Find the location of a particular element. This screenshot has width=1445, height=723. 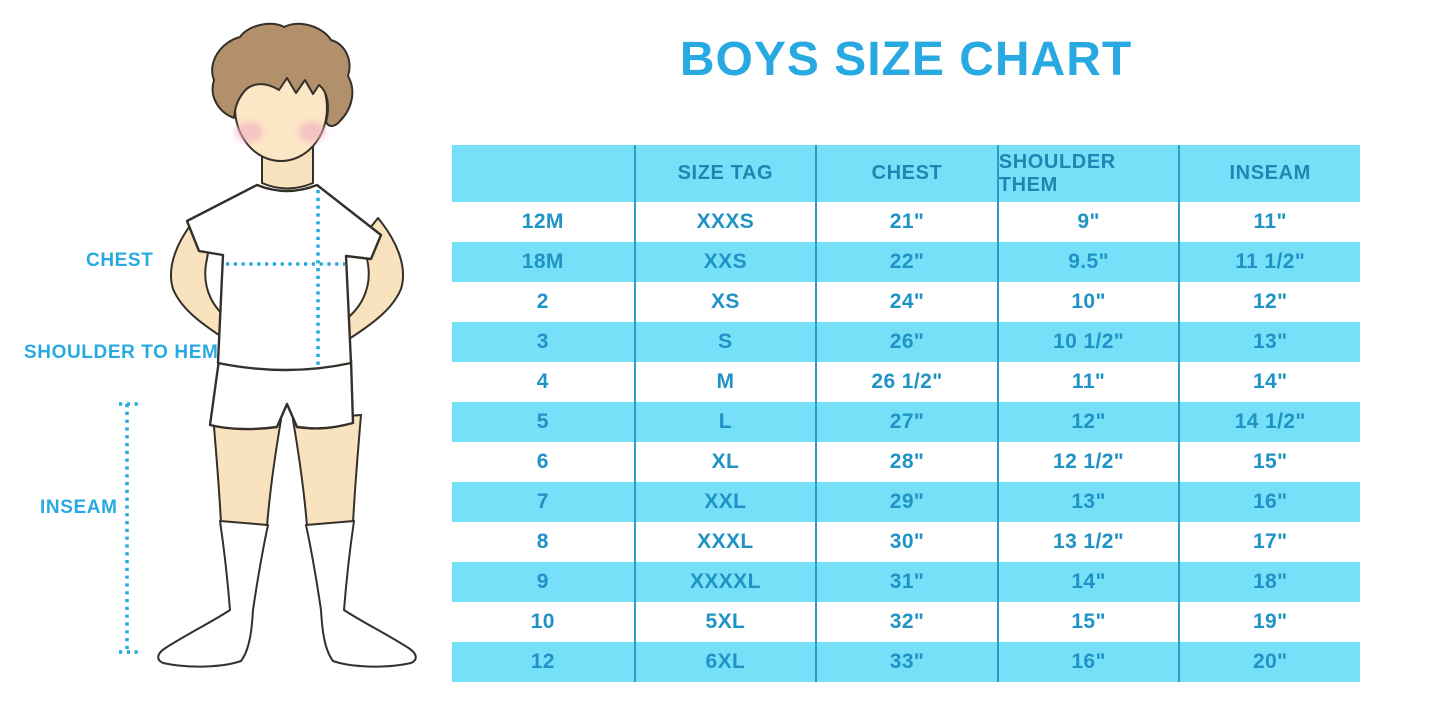

table-cell: 20" is located at coordinates (1269, 662).